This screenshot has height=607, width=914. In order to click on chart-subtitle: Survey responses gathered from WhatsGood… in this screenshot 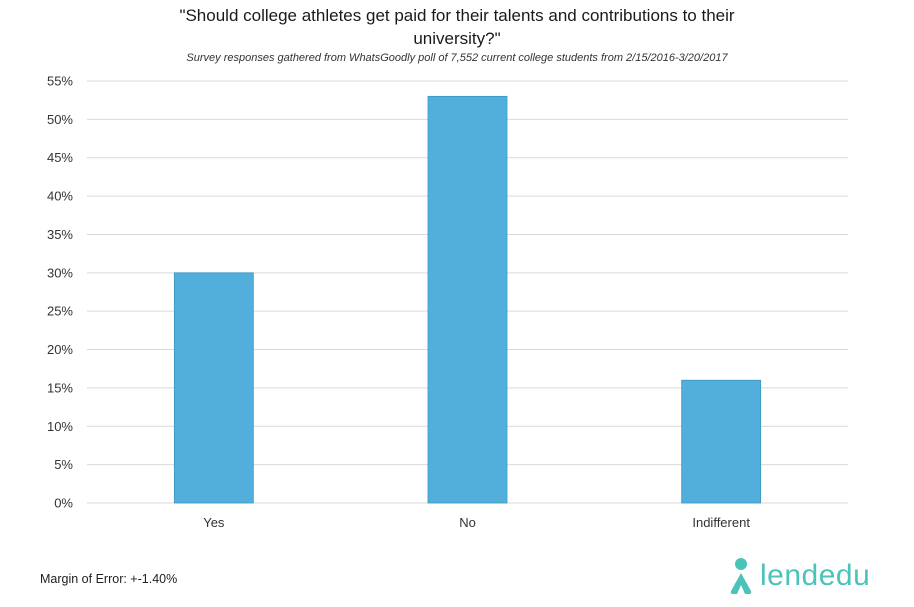, I will do `click(457, 58)`.